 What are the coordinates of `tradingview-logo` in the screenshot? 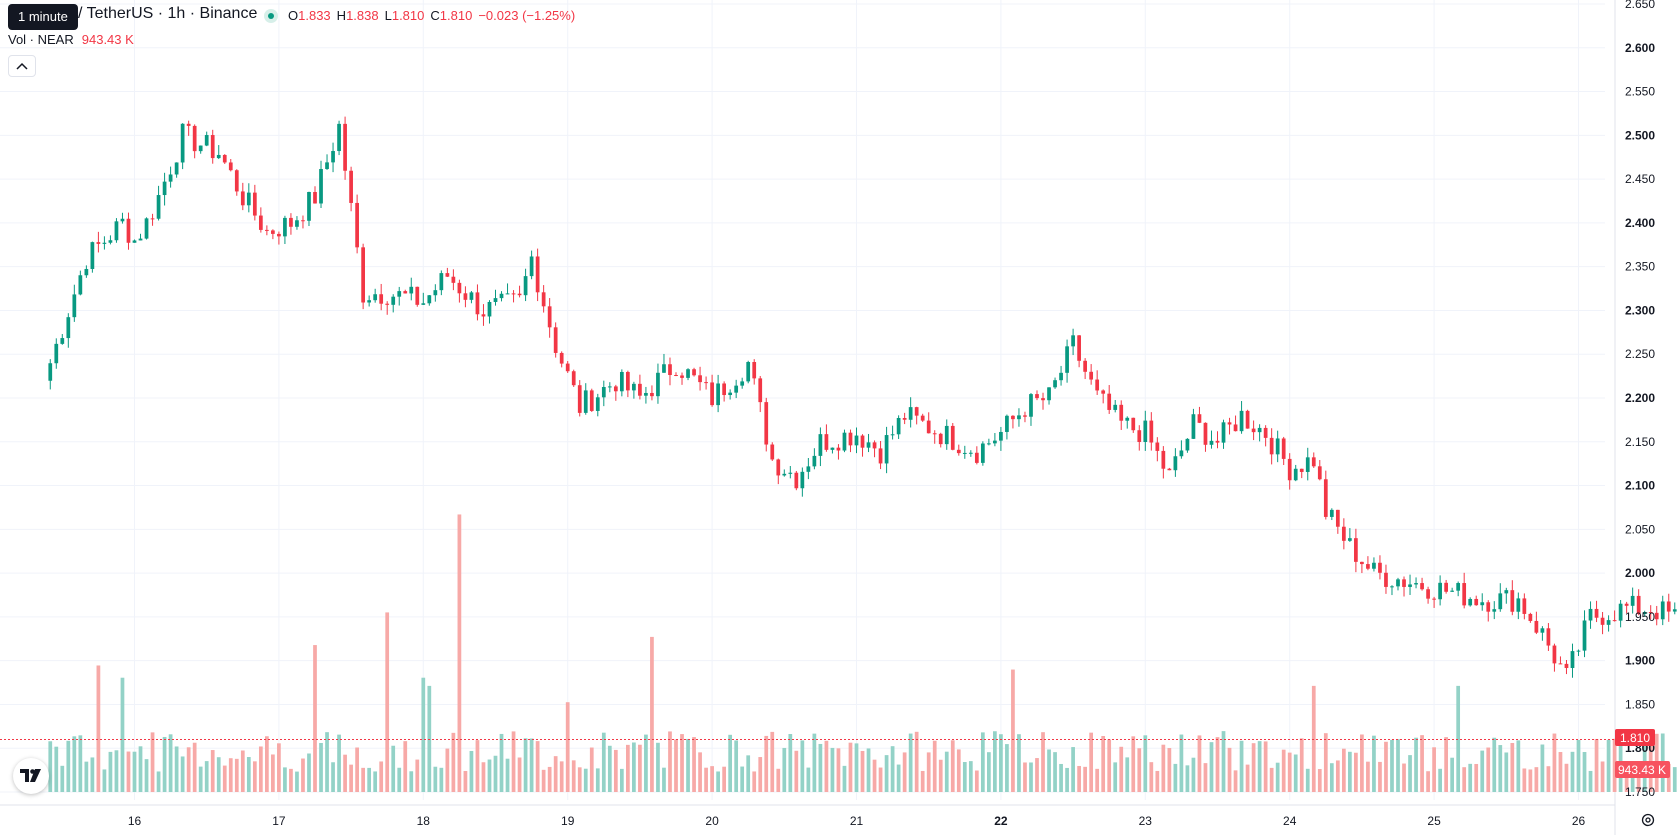 It's located at (31, 776).